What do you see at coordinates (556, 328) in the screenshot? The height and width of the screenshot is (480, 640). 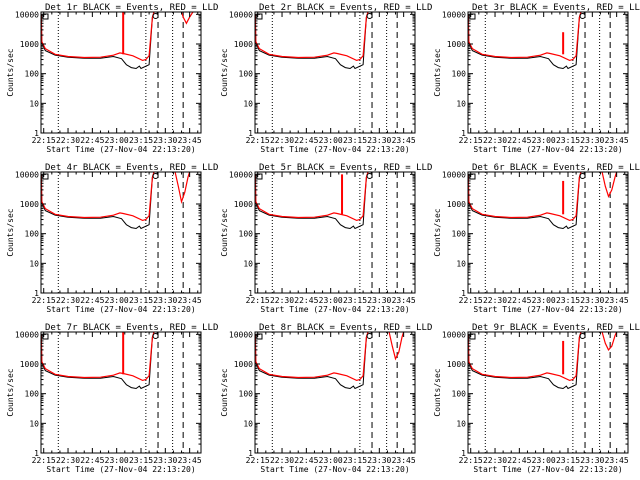 I see `chart-title: Det 9r BLACK = Events, RED = LLD` at bounding box center [556, 328].